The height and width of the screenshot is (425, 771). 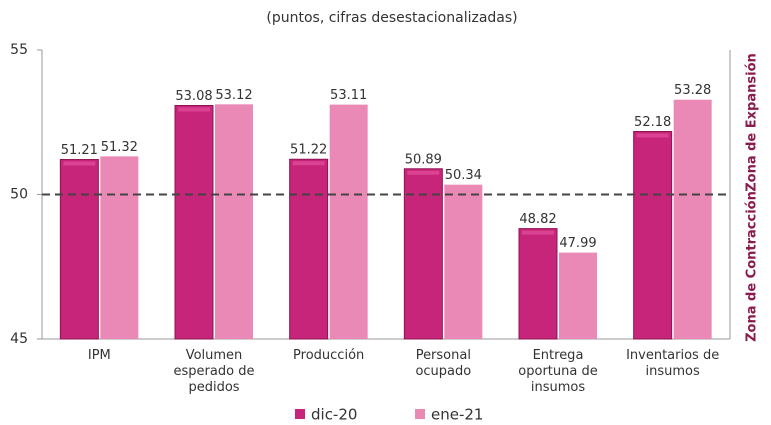 What do you see at coordinates (214, 371) in the screenshot?
I see `x-tick-label: Volumen esperado de pedidos` at bounding box center [214, 371].